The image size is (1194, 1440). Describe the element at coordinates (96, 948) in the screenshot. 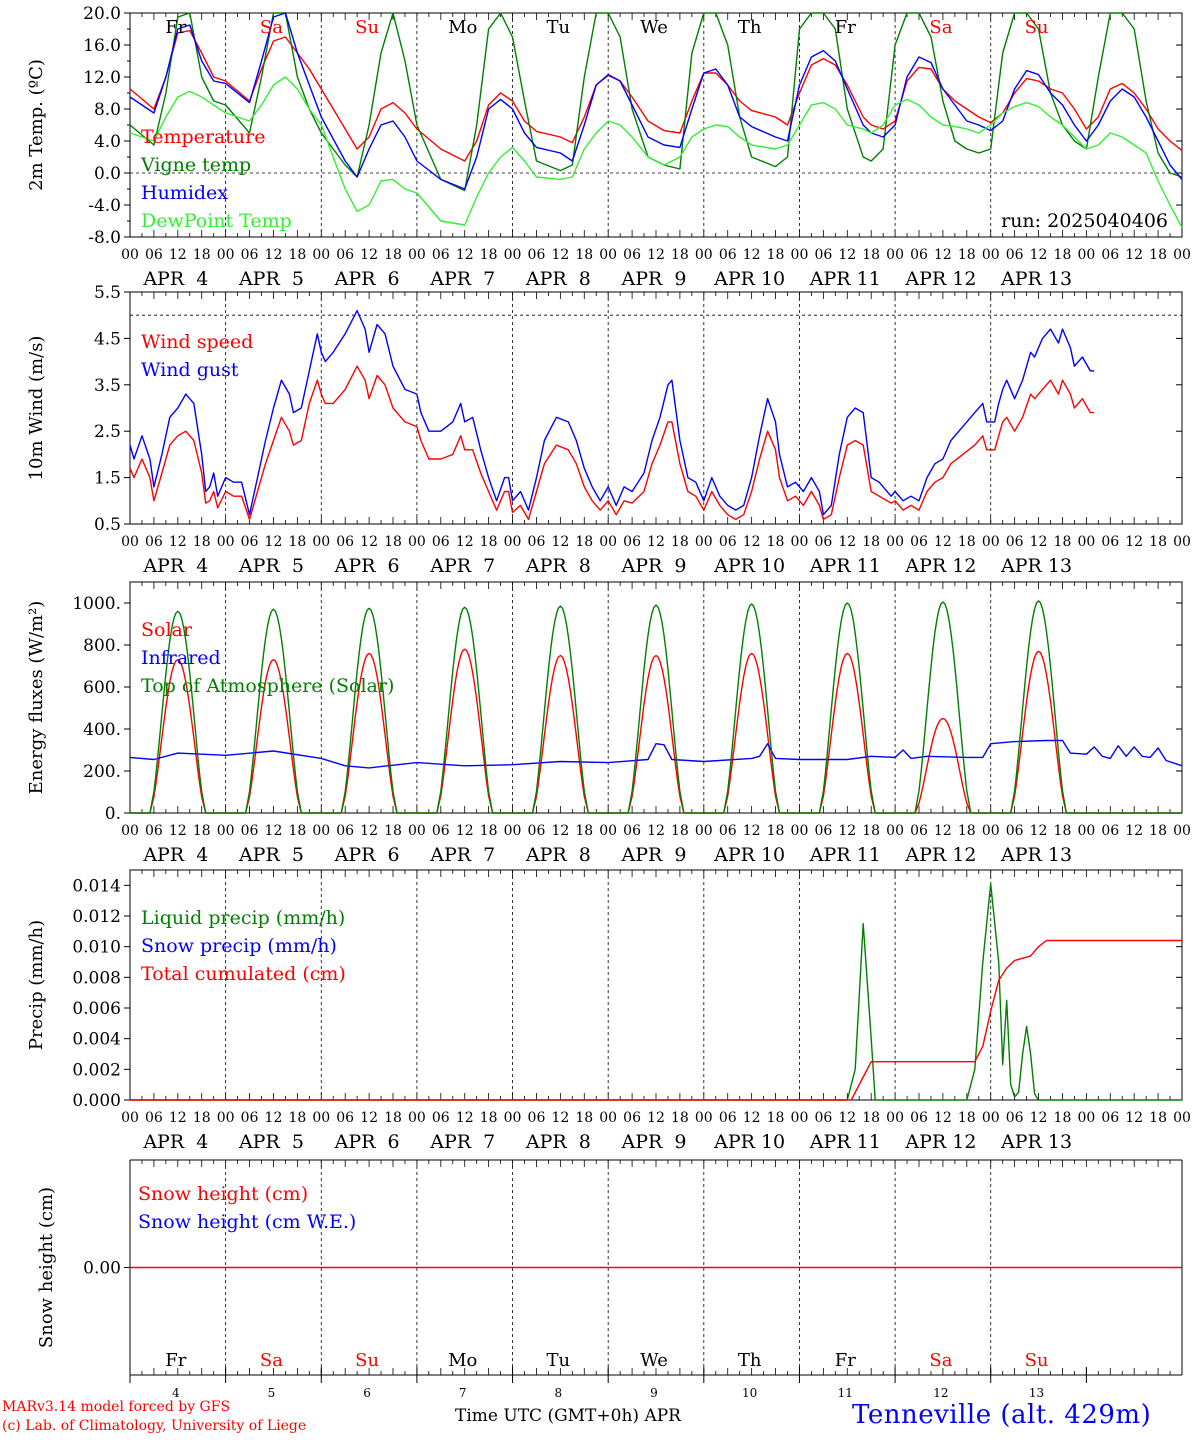

I see `y-tick-label: 0.010` at that location.